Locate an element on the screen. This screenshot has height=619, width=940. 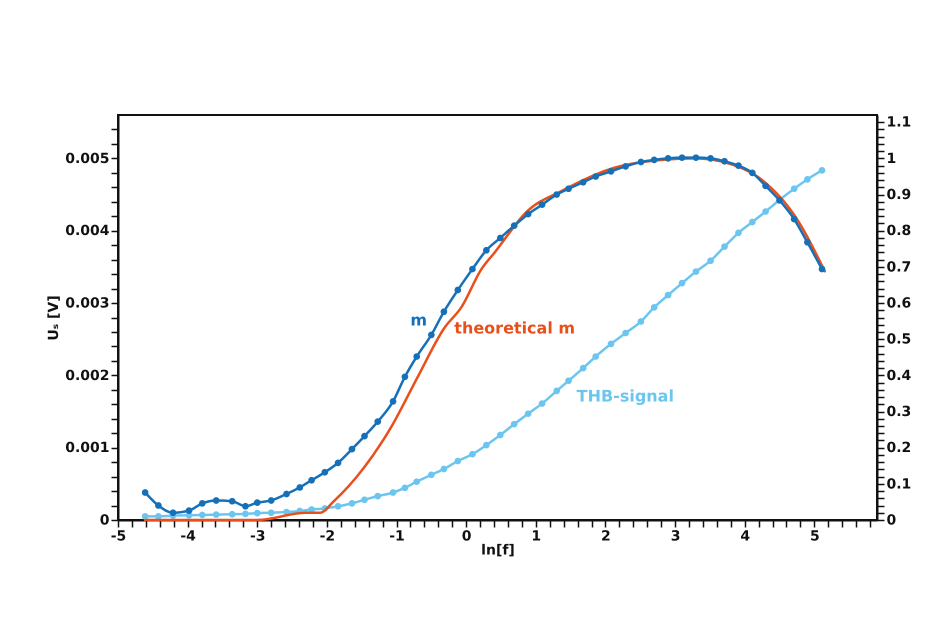
y2-tick-label: 0.7 is located at coordinates (899, 267).